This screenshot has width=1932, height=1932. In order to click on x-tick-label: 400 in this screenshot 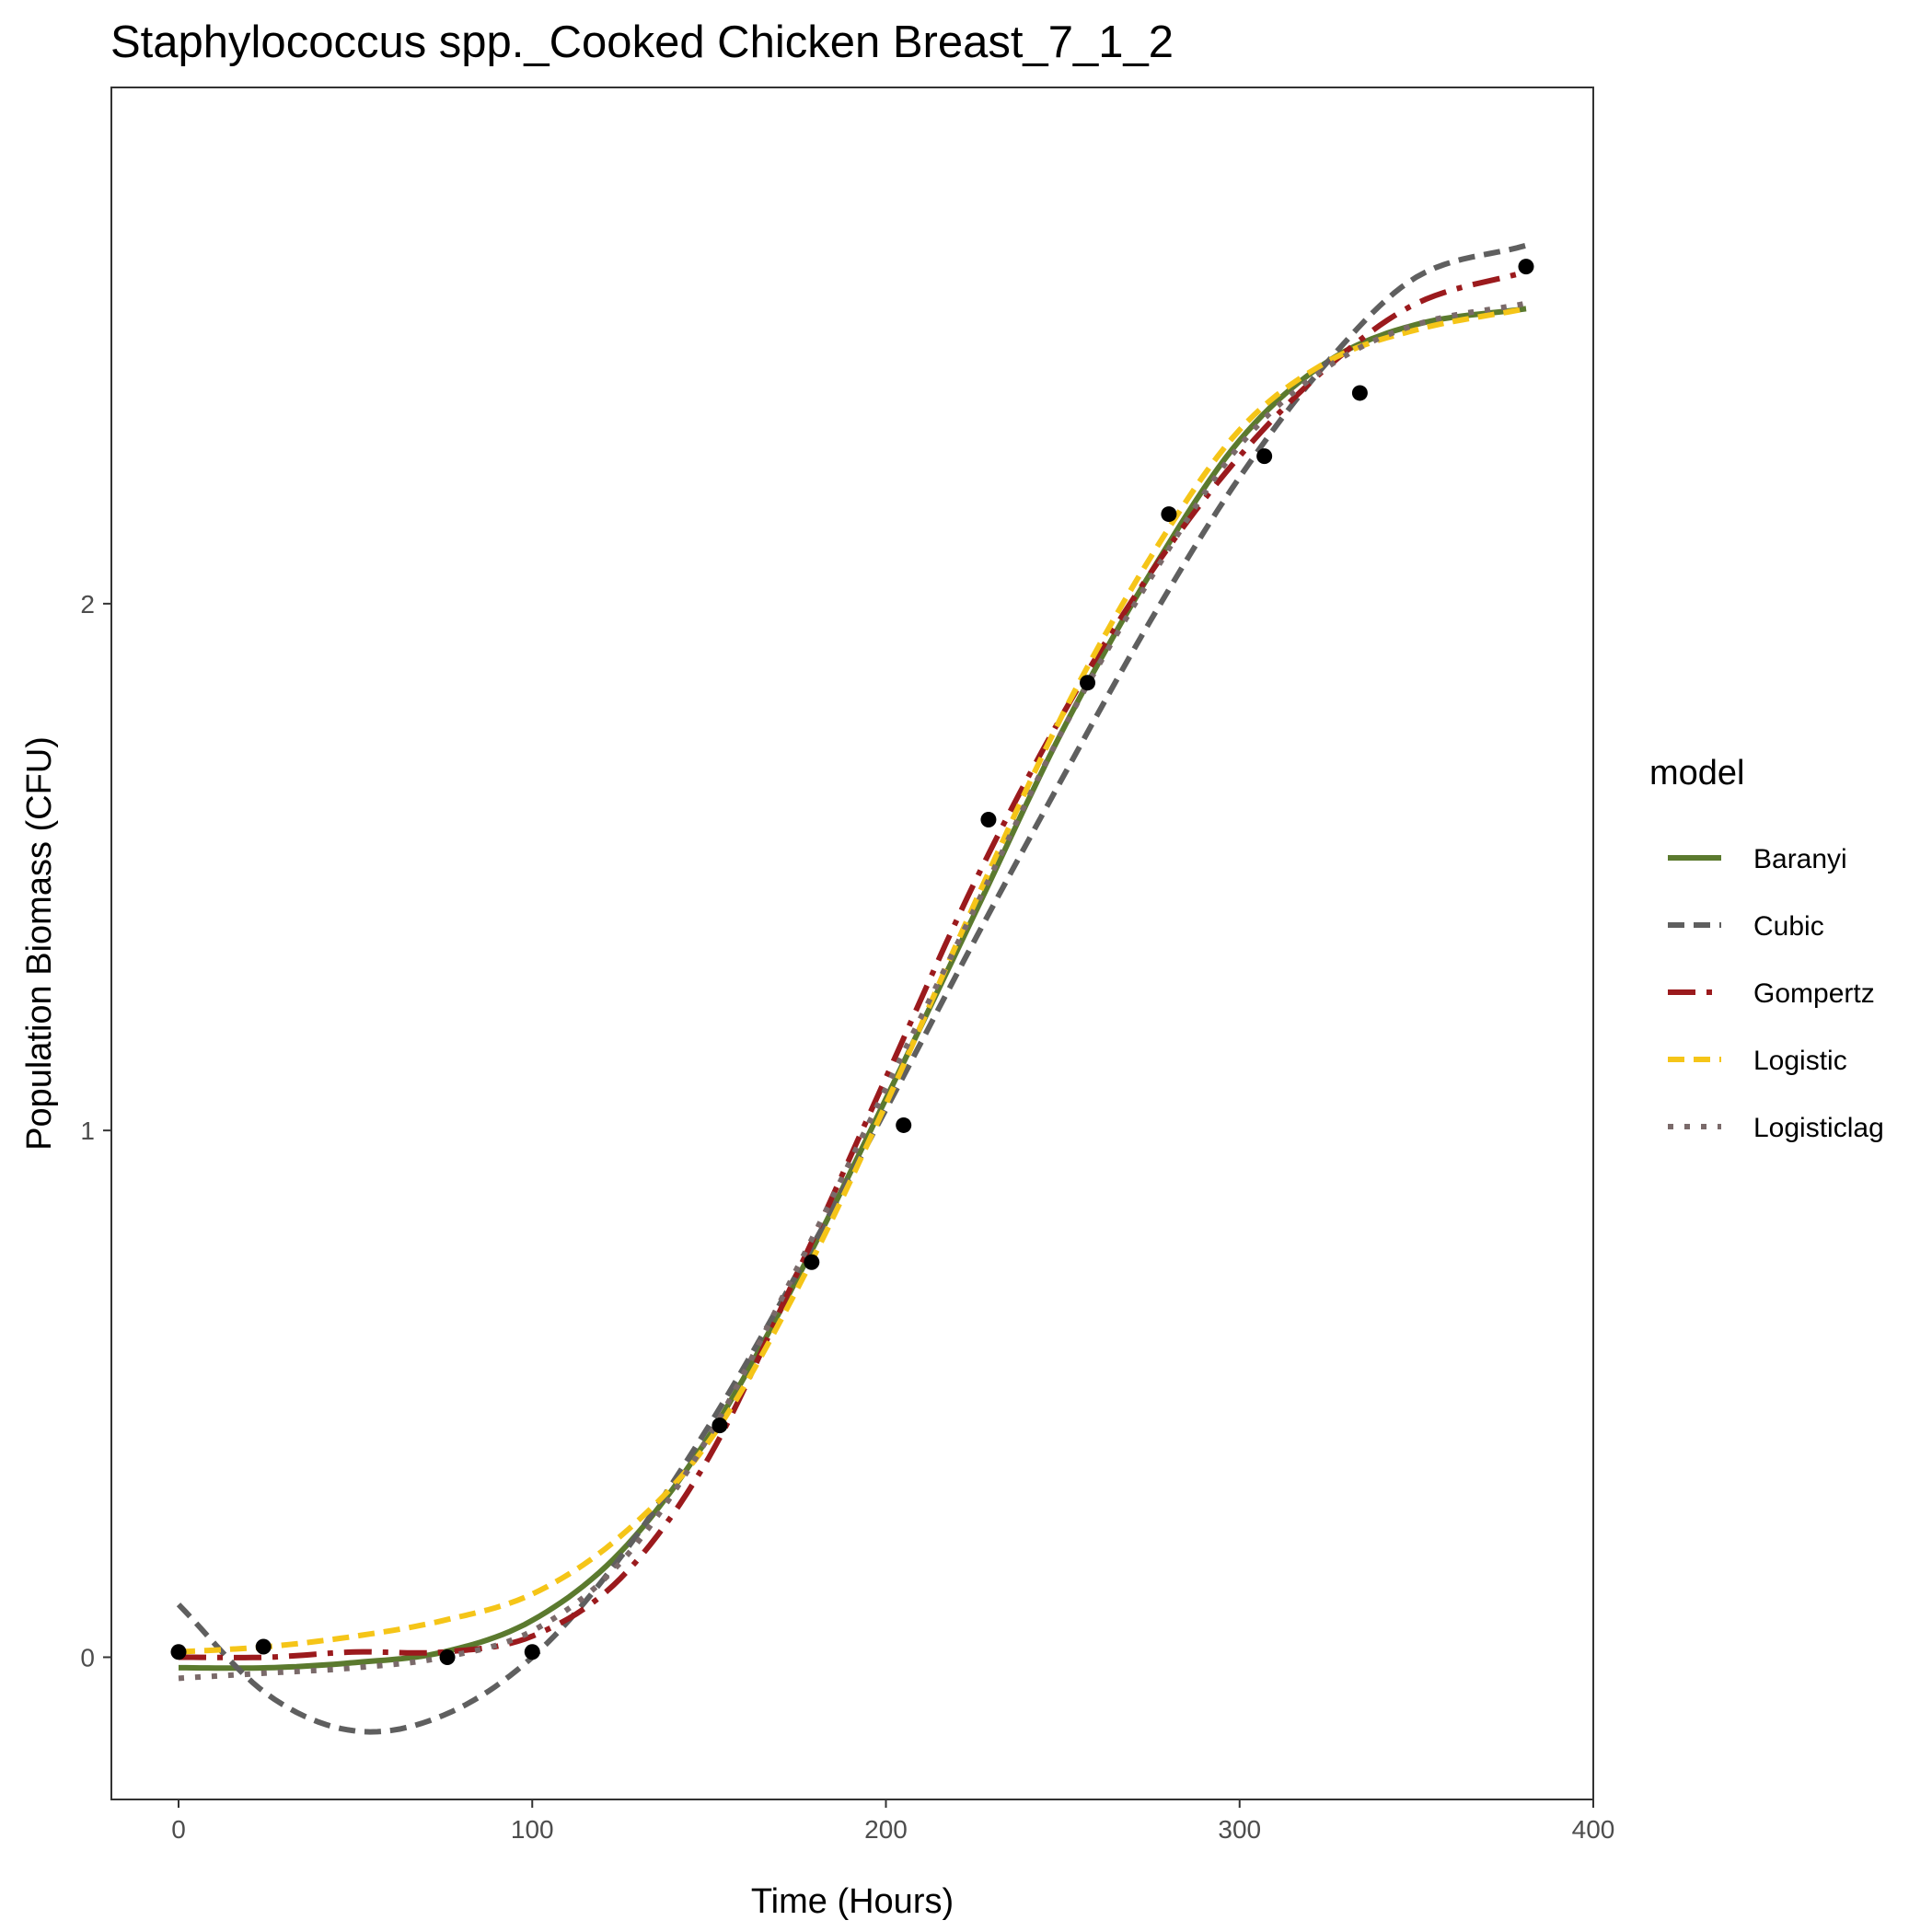, I will do `click(1594, 1830)`.